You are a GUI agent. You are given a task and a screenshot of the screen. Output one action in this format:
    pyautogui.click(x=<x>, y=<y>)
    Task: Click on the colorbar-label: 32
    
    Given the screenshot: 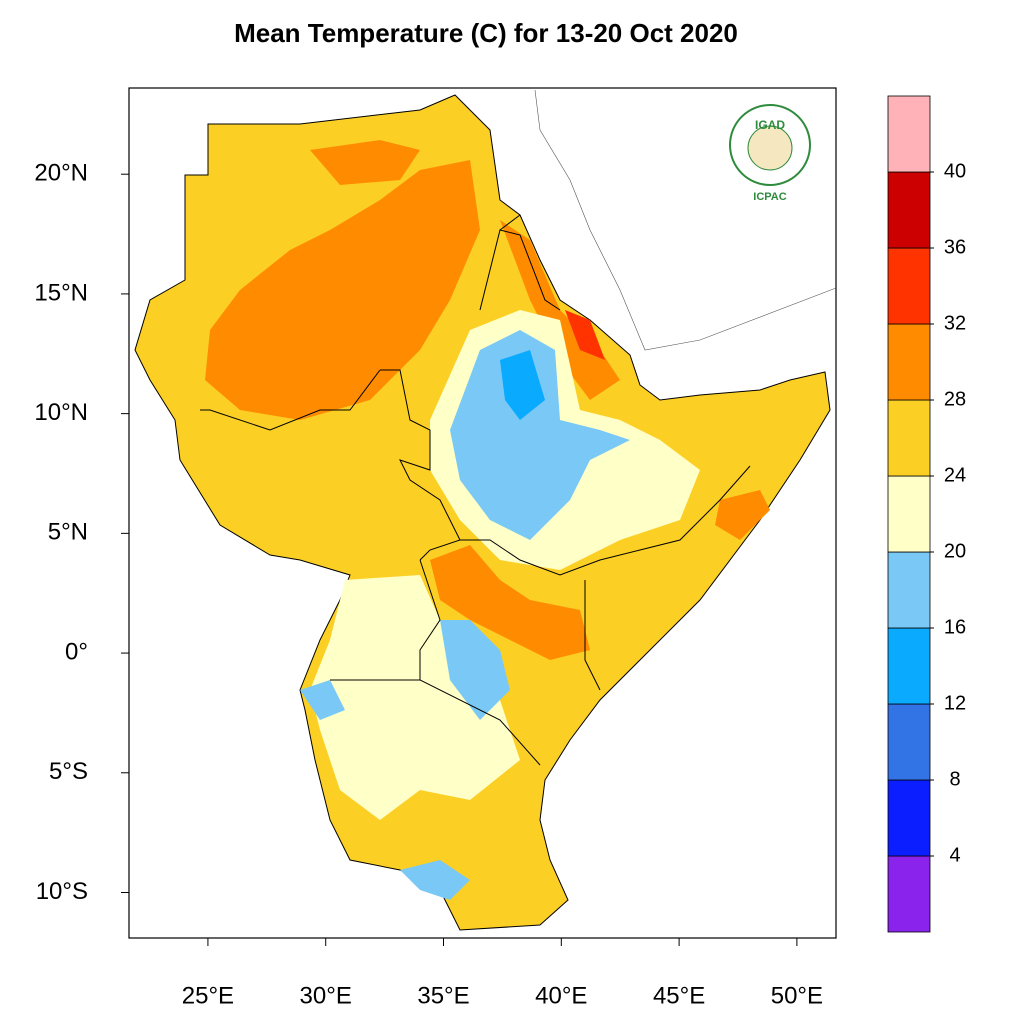 What is the action you would take?
    pyautogui.click(x=955, y=323)
    